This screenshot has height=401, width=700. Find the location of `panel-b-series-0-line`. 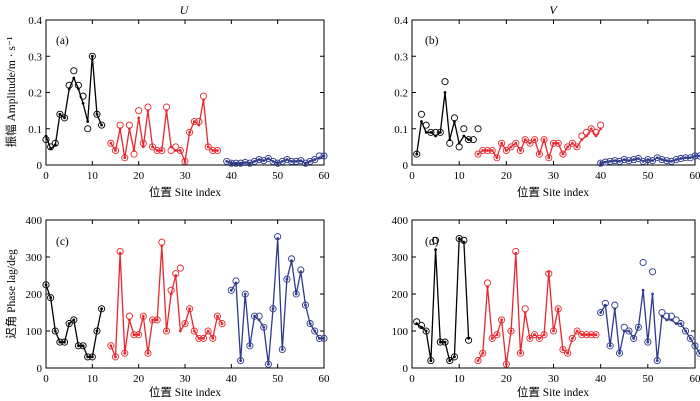

panel-b-series-0-line is located at coordinates (442, 123).